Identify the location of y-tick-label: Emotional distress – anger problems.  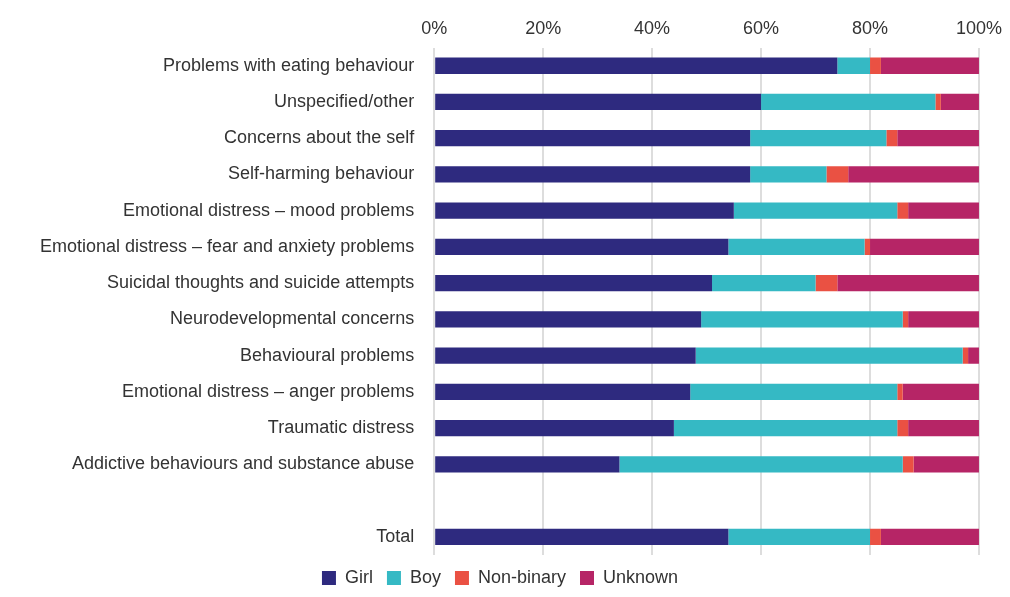
(268, 390).